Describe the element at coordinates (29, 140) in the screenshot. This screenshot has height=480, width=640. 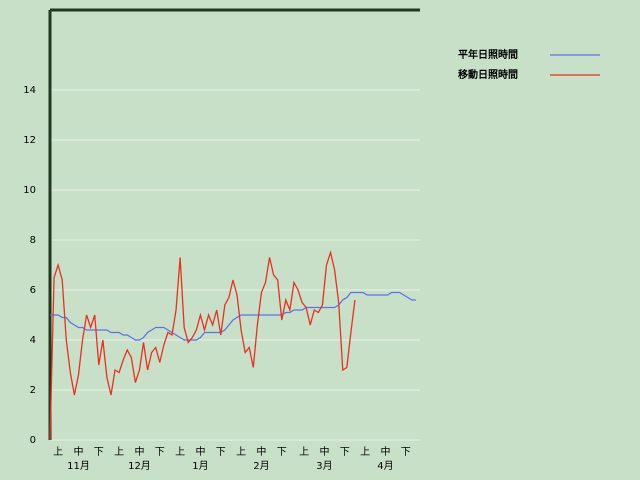
I see `y-tick-label: 12` at that location.